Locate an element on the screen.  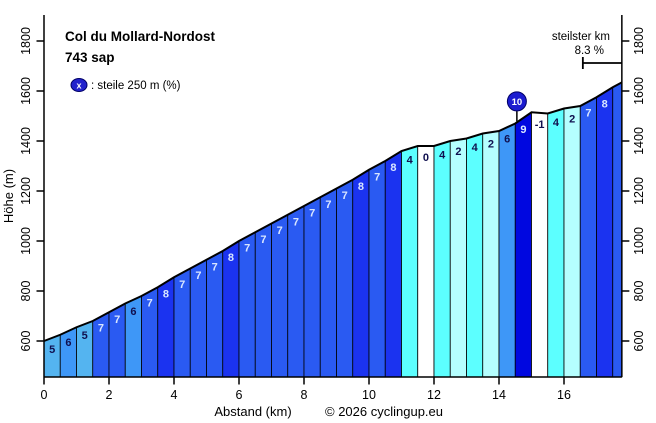
legend-label: : steile 250 m (%) is located at coordinates (136, 86).